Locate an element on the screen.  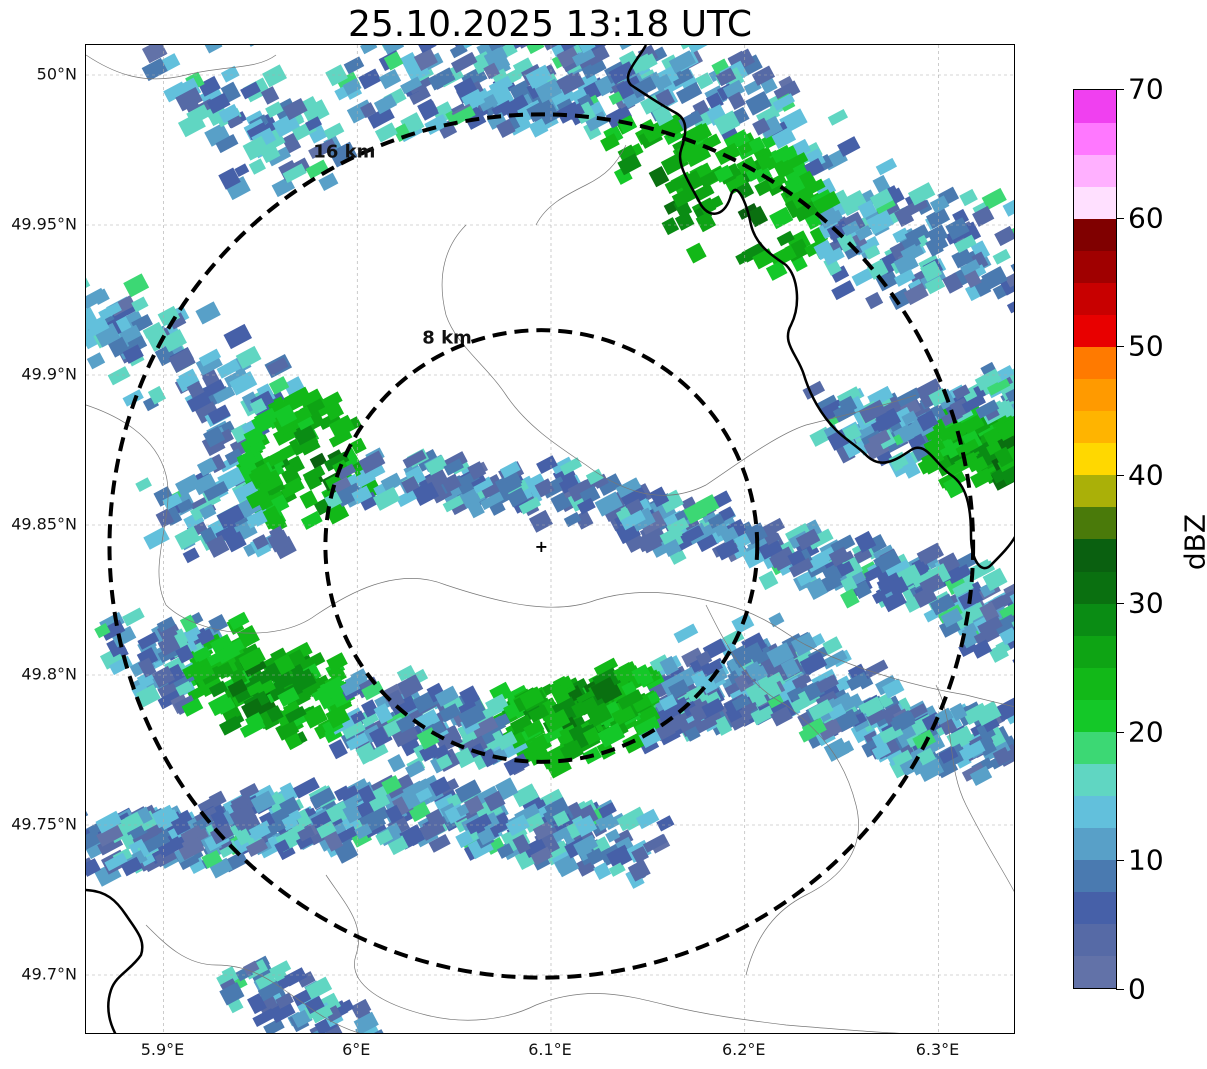
lat-tick-label: 50°N is located at coordinates (56, 74).